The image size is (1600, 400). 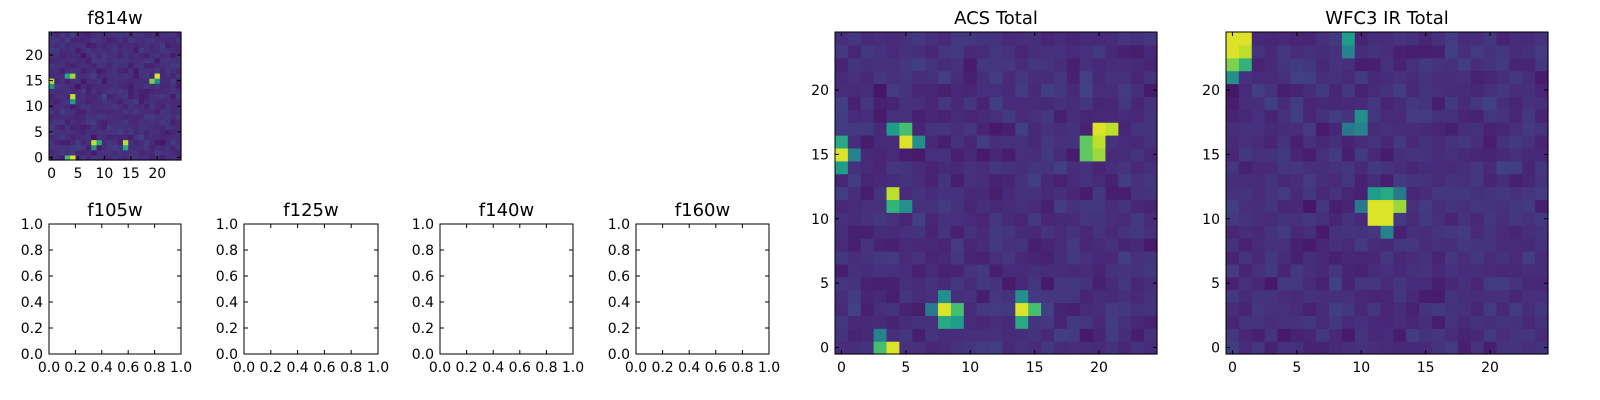 What do you see at coordinates (996, 18) in the screenshot?
I see `panel-title: ACS Total` at bounding box center [996, 18].